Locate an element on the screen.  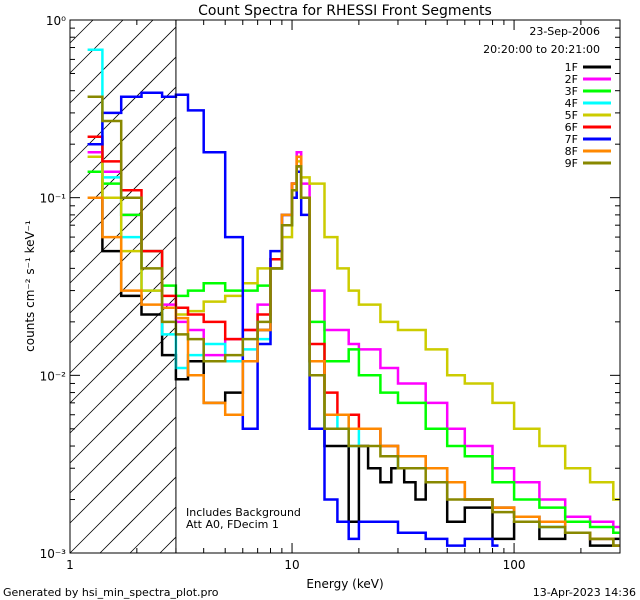
legend-label-5F: 5F is located at coordinates (571, 115).